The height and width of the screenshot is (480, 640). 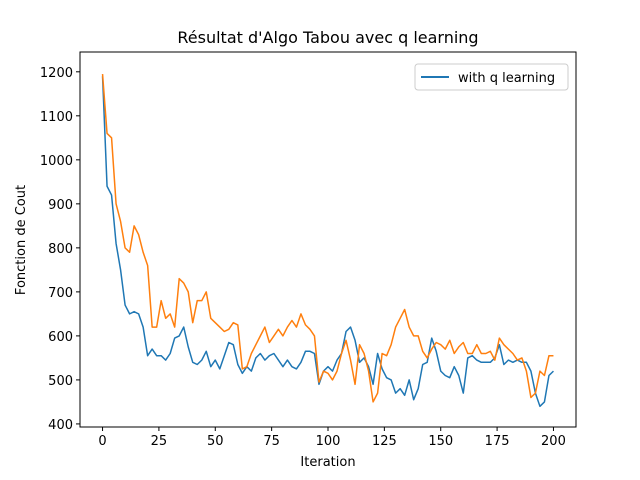 I want to click on x-tick-label: 25, so click(x=159, y=441).